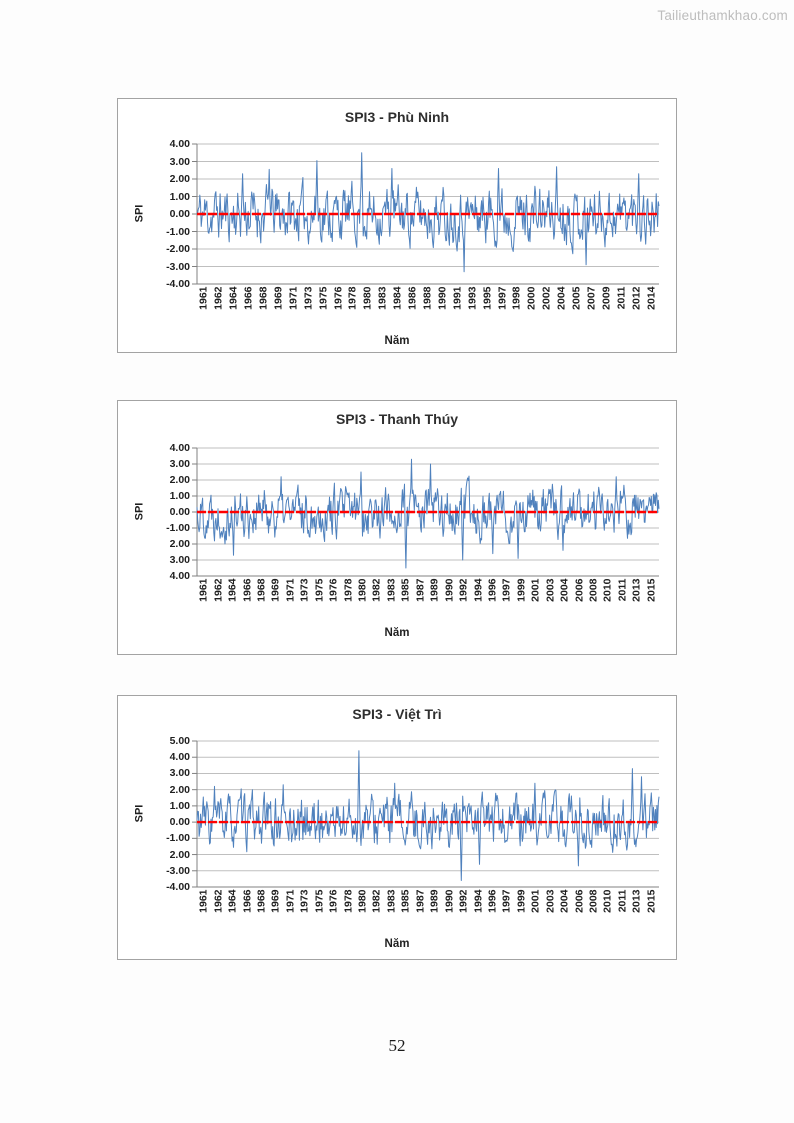  Describe the element at coordinates (651, 298) in the screenshot. I see `x-tick-label: 2014` at that location.